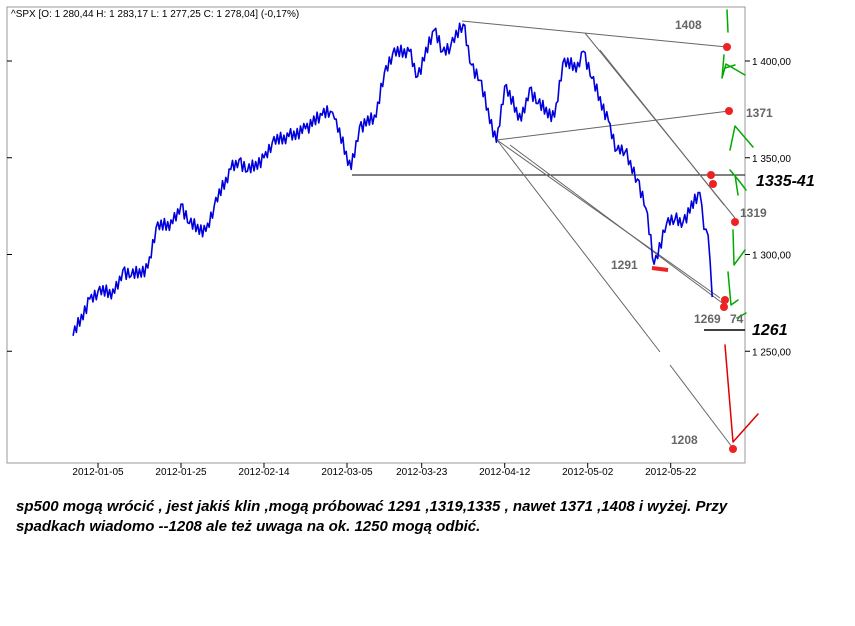 The image size is (855, 626). I want to click on marker-1291-cluster, so click(660, 269).